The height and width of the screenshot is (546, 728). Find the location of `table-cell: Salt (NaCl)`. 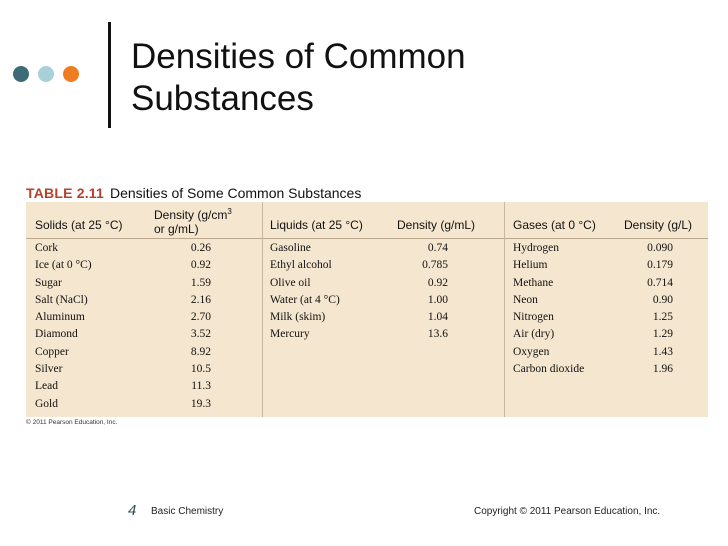

table-cell: Salt (NaCl) is located at coordinates (61, 299).